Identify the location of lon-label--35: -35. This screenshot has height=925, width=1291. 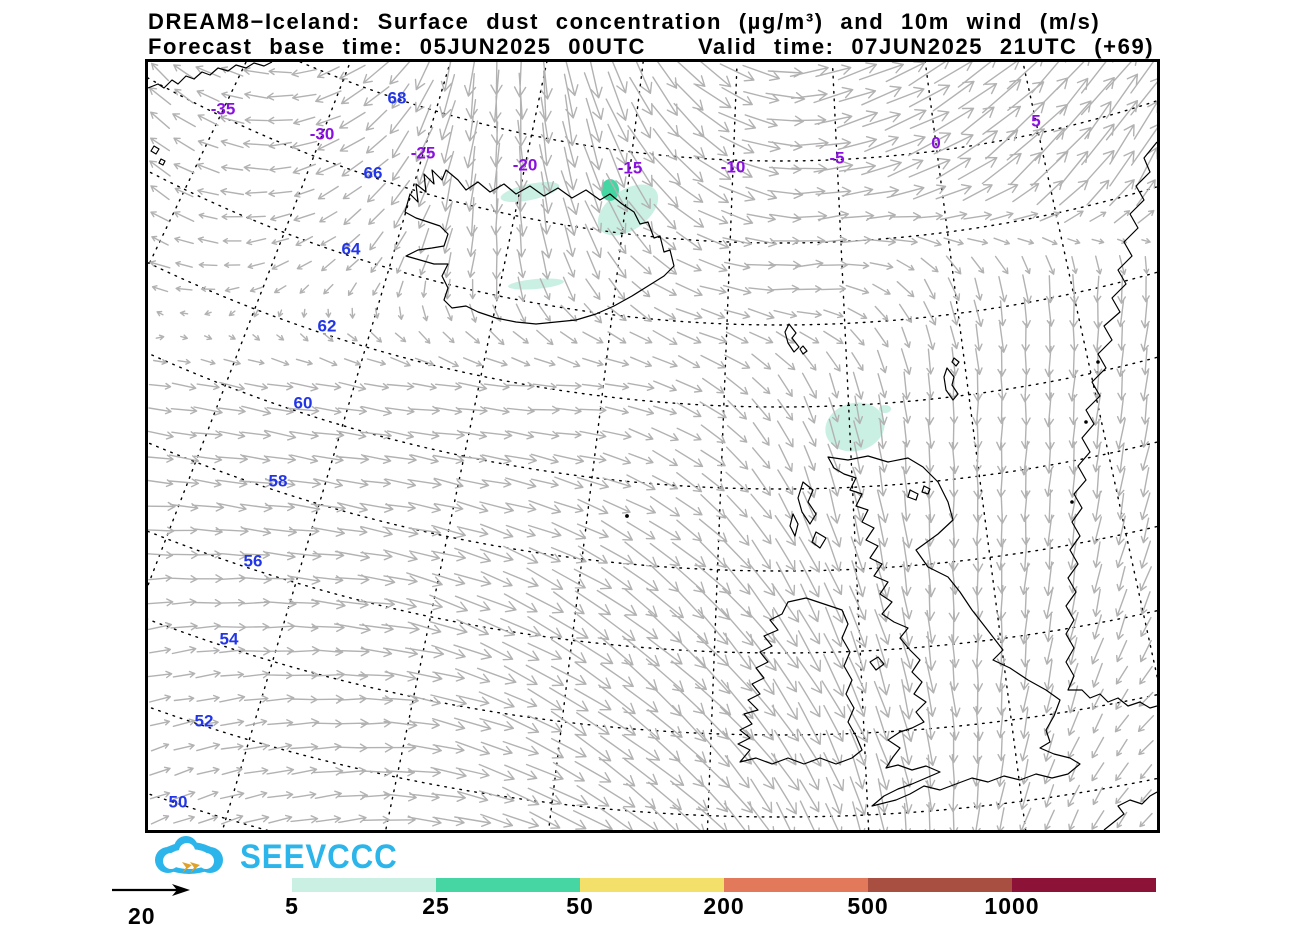
(223, 108).